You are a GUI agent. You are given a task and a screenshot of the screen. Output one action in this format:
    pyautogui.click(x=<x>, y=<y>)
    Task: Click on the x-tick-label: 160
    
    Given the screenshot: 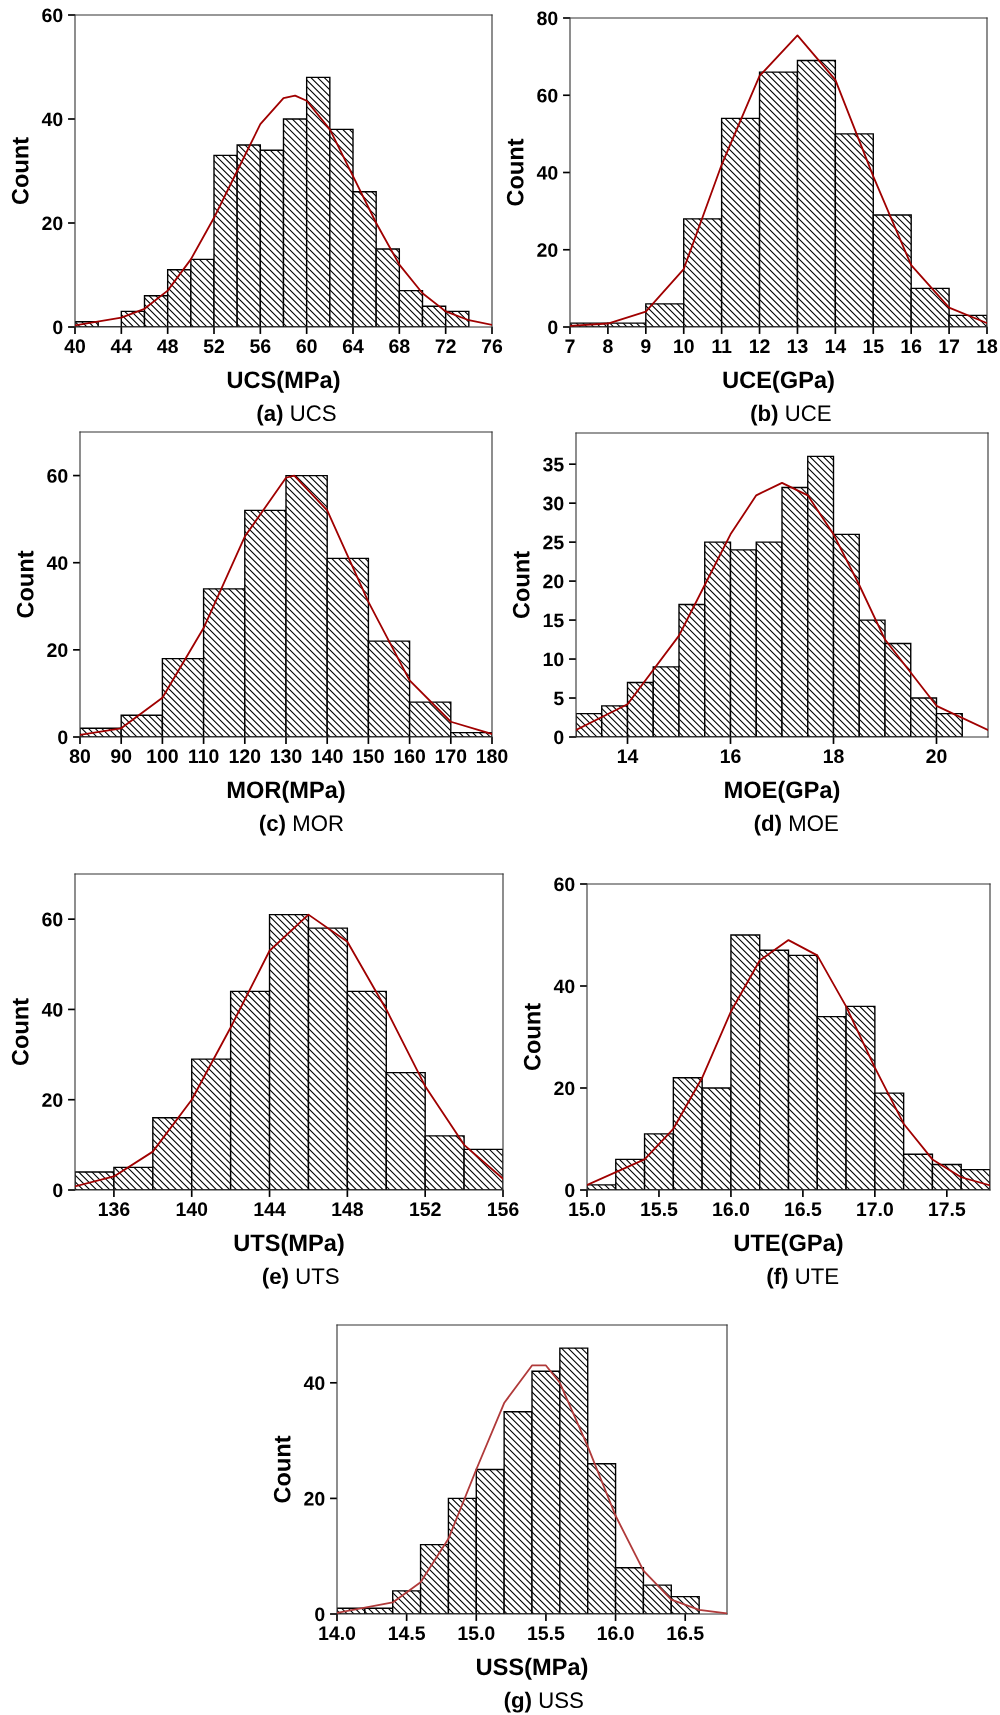 What is the action you would take?
    pyautogui.click(x=410, y=756)
    